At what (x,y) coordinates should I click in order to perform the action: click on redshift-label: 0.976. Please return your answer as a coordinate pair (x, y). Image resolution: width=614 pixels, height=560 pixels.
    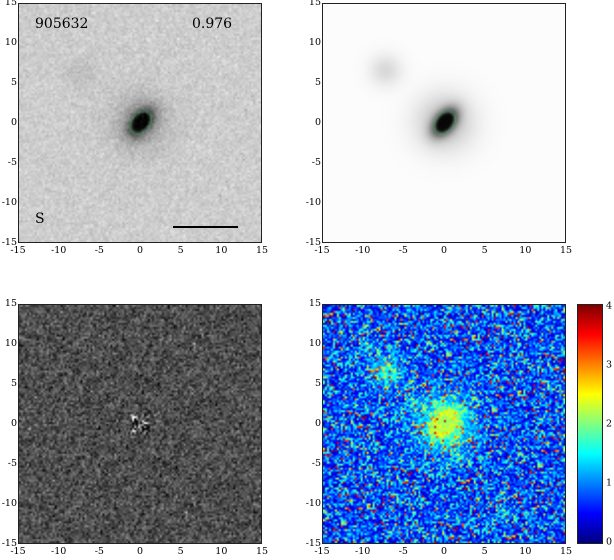
    Looking at the image, I should click on (212, 24).